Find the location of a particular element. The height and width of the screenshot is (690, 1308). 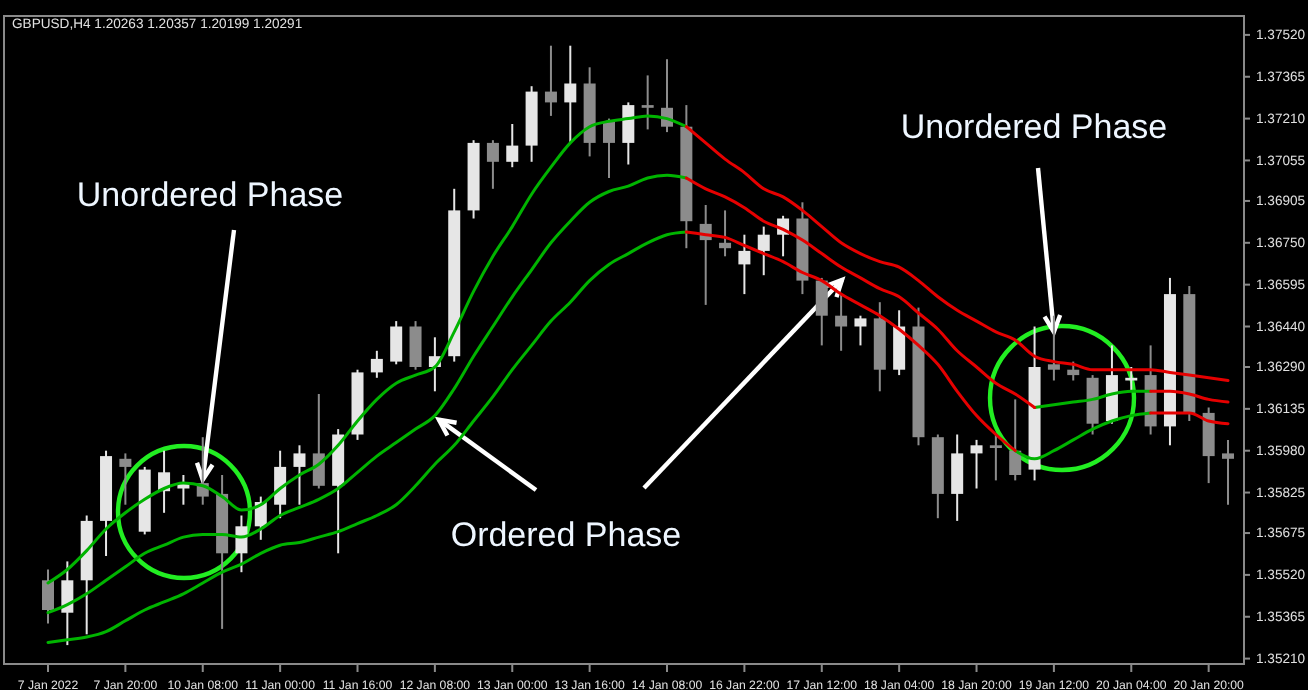

annotation: Ordered Phase is located at coordinates (566, 535).